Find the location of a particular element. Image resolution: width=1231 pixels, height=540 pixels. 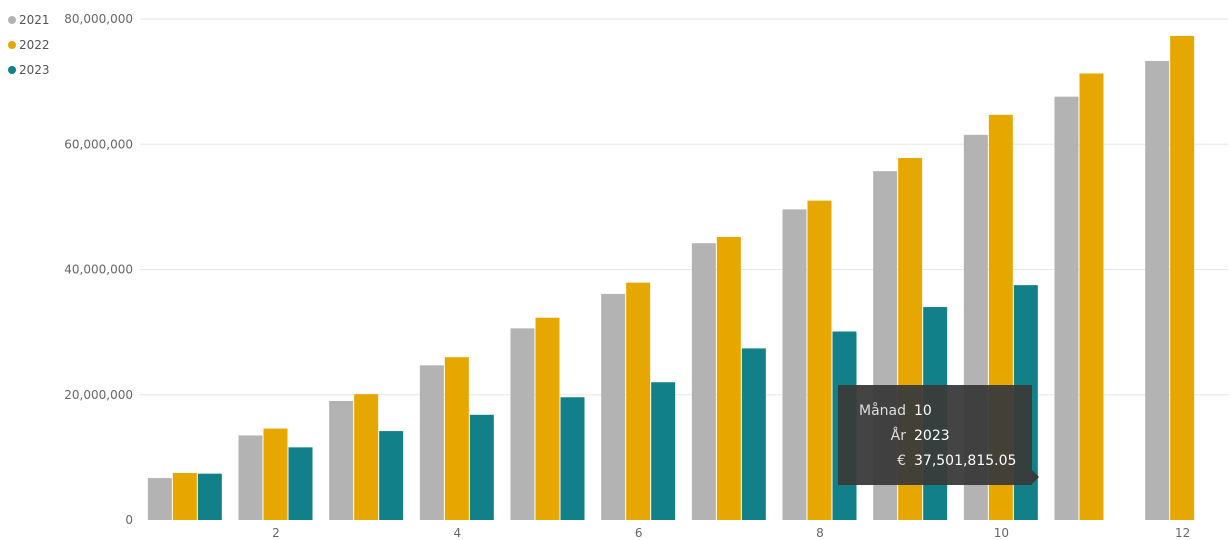

y-tick-label: 0 is located at coordinates (129, 520).